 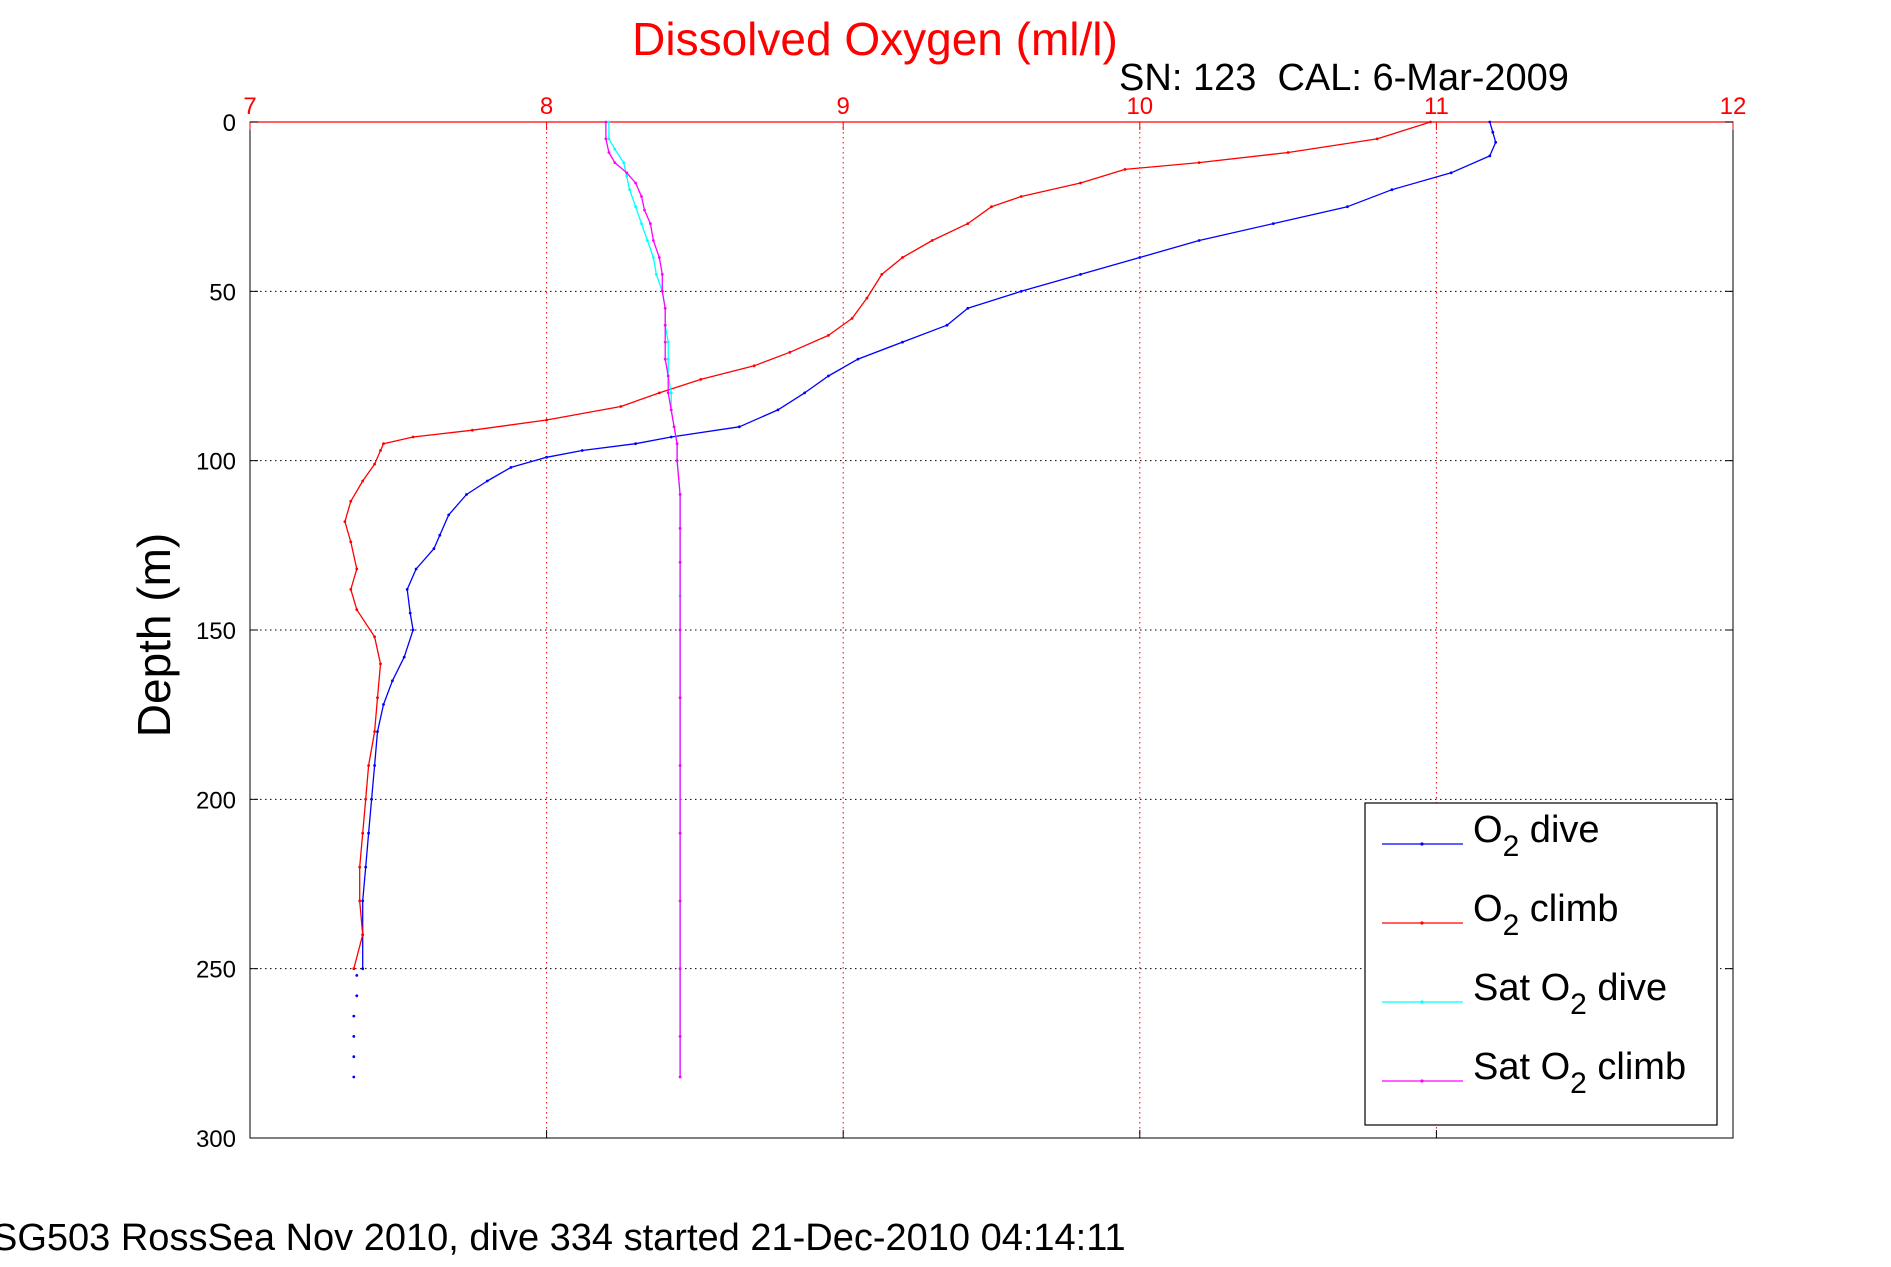 What do you see at coordinates (843, 106) in the screenshot?
I see `x-tick-label: 9` at bounding box center [843, 106].